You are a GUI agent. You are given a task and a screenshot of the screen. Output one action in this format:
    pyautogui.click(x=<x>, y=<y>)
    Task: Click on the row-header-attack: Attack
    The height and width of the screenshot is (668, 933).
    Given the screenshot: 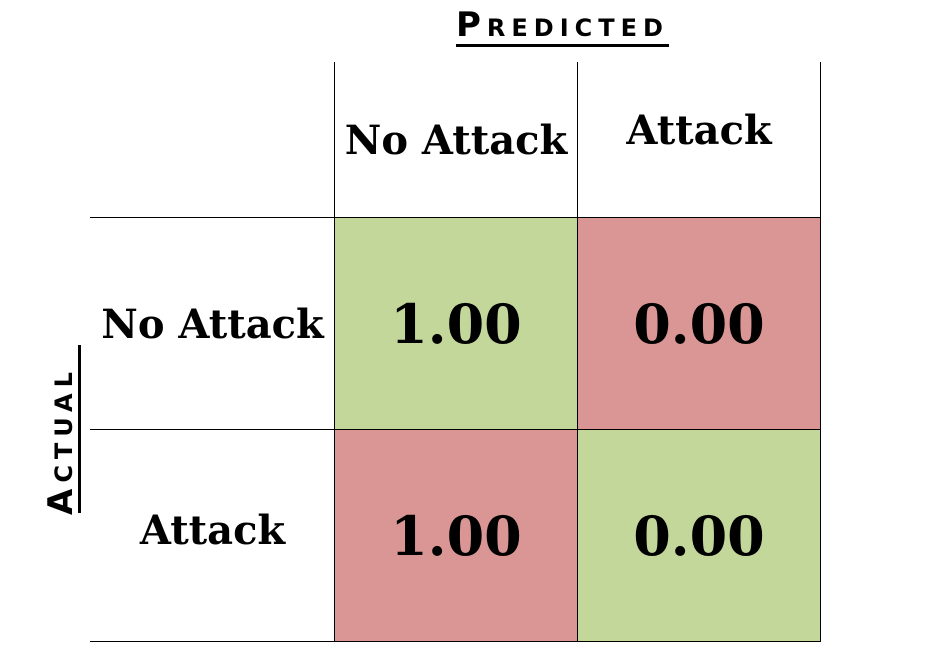 What is the action you would take?
    pyautogui.click(x=212, y=530)
    